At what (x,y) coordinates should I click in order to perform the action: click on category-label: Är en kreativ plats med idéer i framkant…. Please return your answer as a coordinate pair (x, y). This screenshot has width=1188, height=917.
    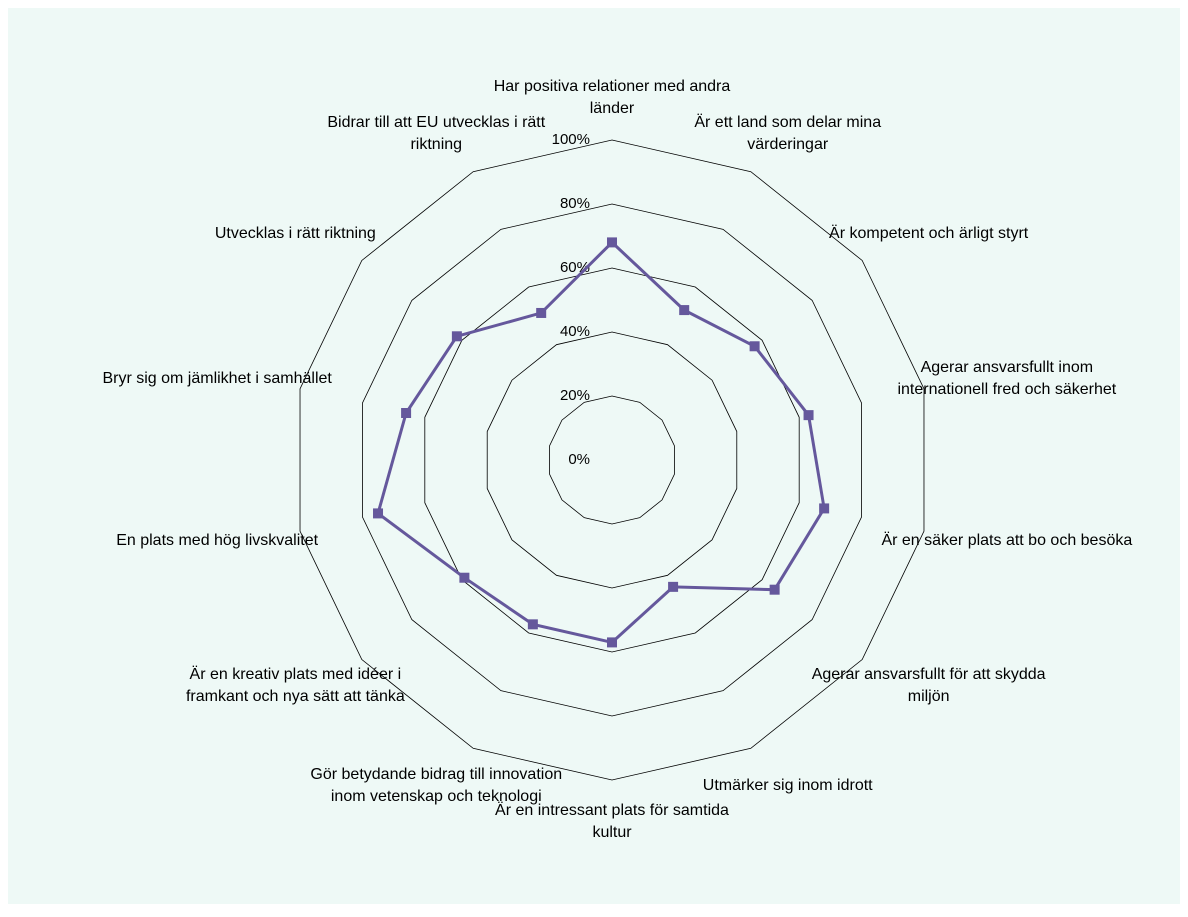
    Looking at the image, I should click on (295, 685).